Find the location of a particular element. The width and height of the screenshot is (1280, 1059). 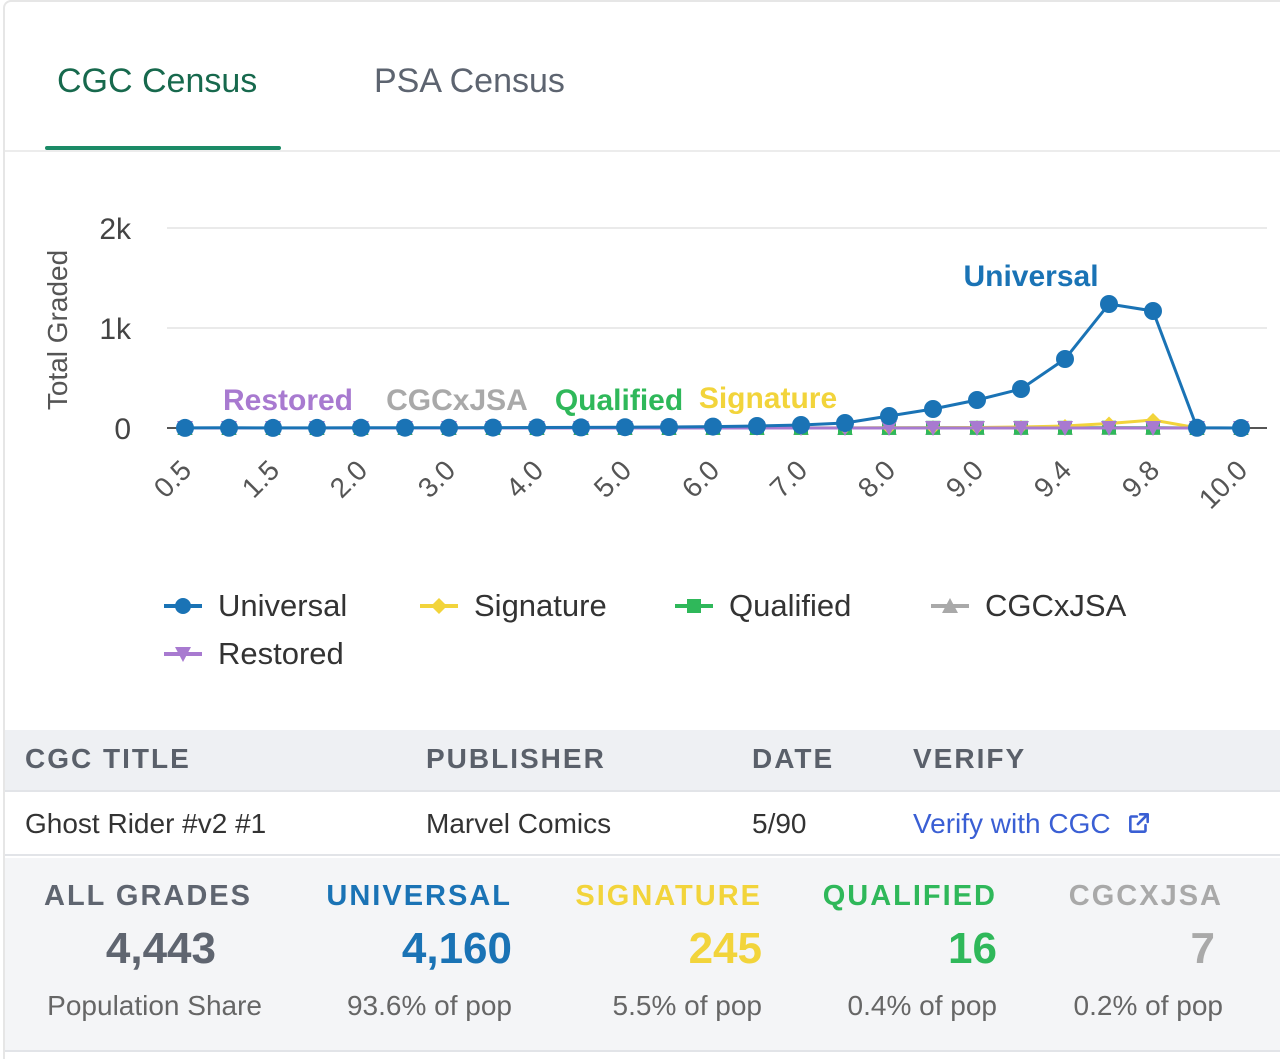

legend-item-cgcxjsa: CGCxJSA is located at coordinates (1027, 606).